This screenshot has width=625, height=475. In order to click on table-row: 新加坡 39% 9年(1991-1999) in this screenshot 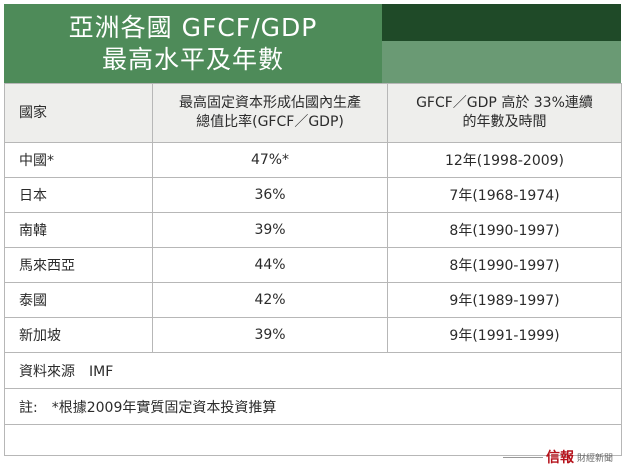, I will do `click(313, 335)`.